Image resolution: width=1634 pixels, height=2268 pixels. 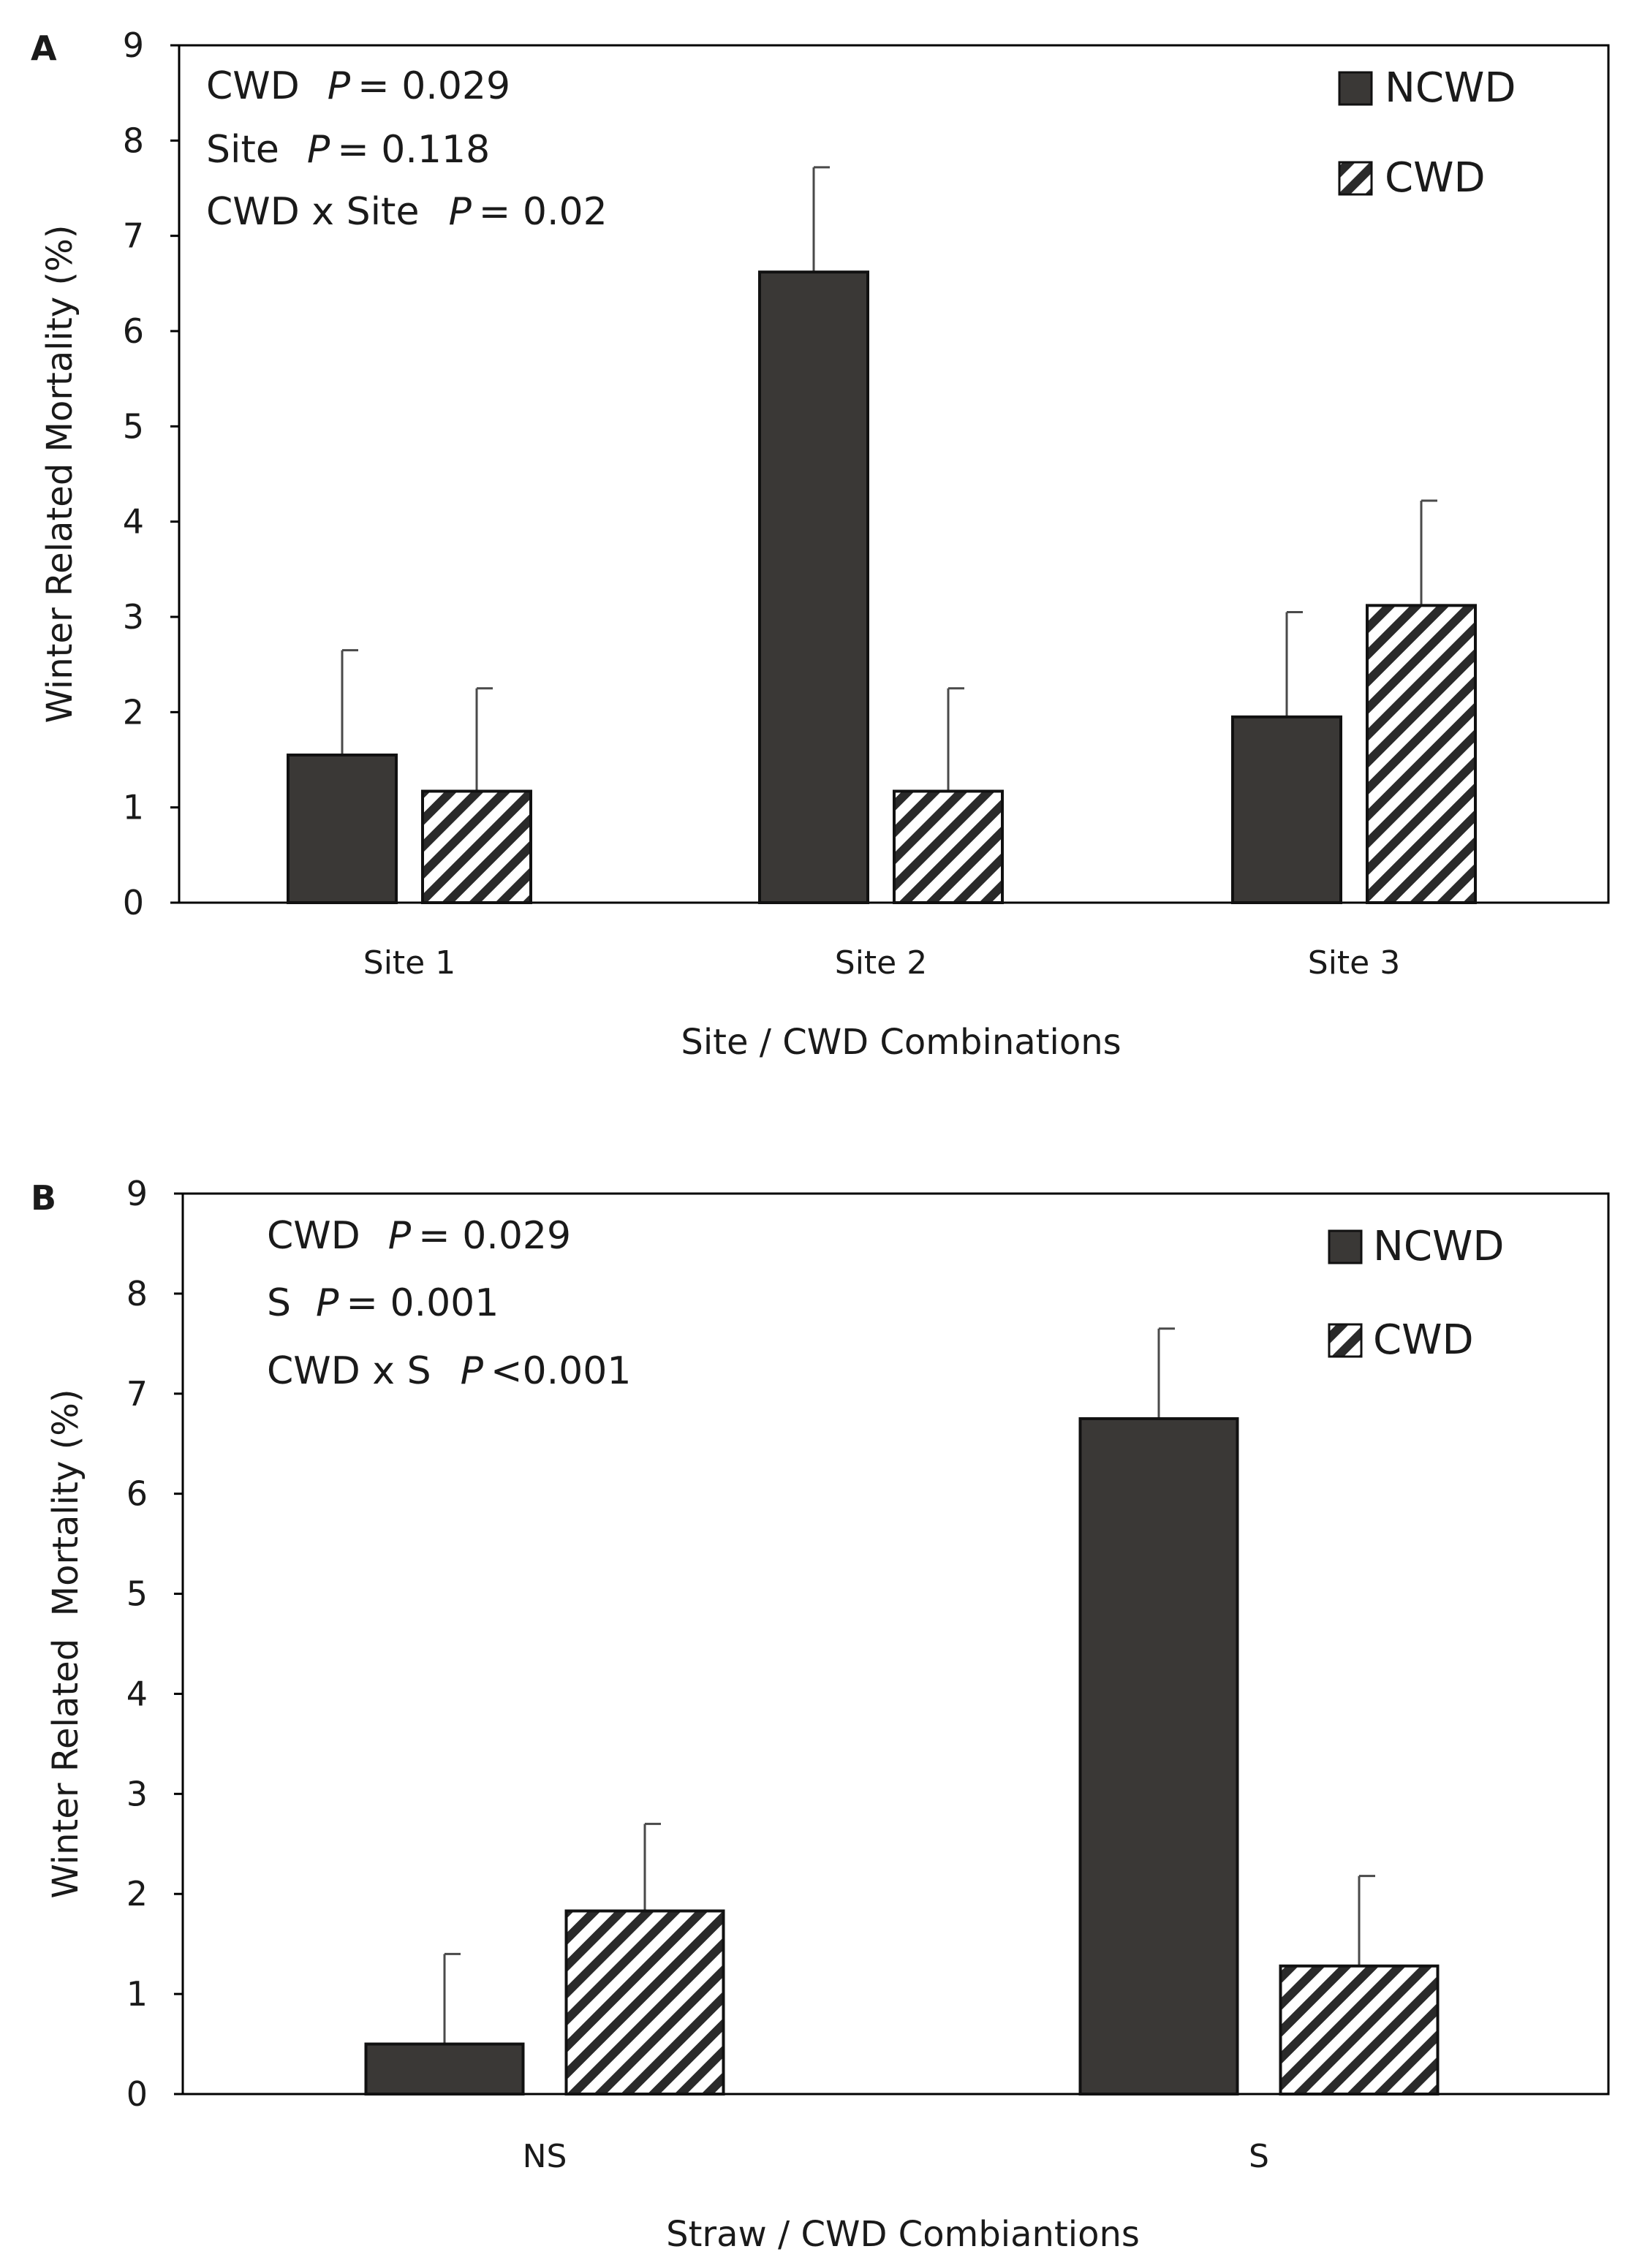 I want to click on stat-line: CWD x S P <0.001, so click(x=449, y=1371).